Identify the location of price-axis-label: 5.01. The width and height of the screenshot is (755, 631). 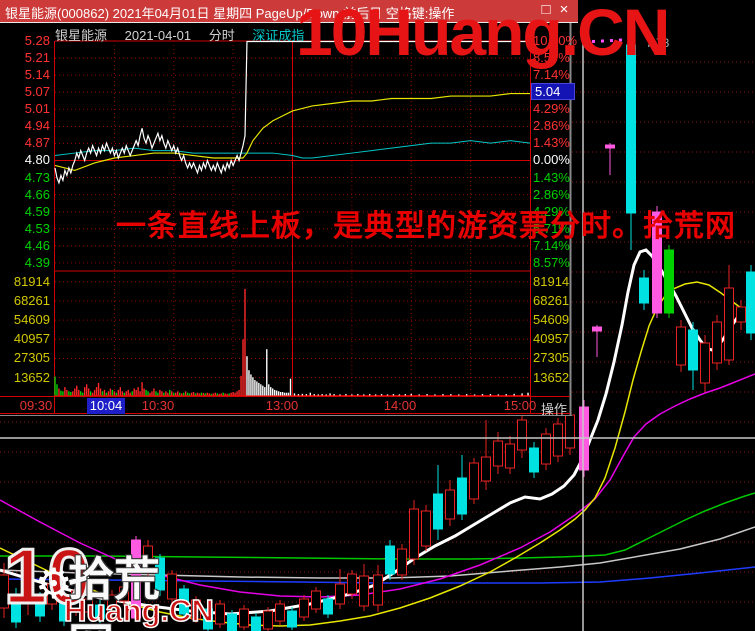
(37, 109).